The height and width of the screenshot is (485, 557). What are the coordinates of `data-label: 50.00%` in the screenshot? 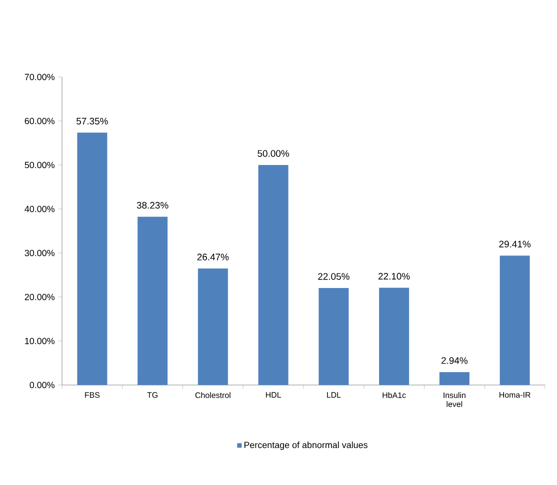 It's located at (274, 153).